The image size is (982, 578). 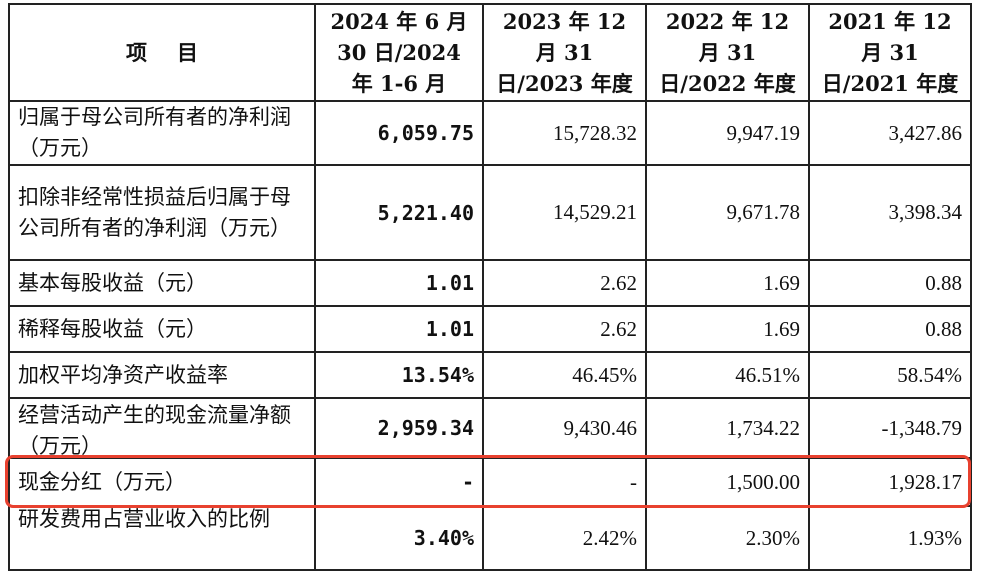 What do you see at coordinates (162, 375) in the screenshot?
I see `row-label: 加权平均净资产收益率` at bounding box center [162, 375].